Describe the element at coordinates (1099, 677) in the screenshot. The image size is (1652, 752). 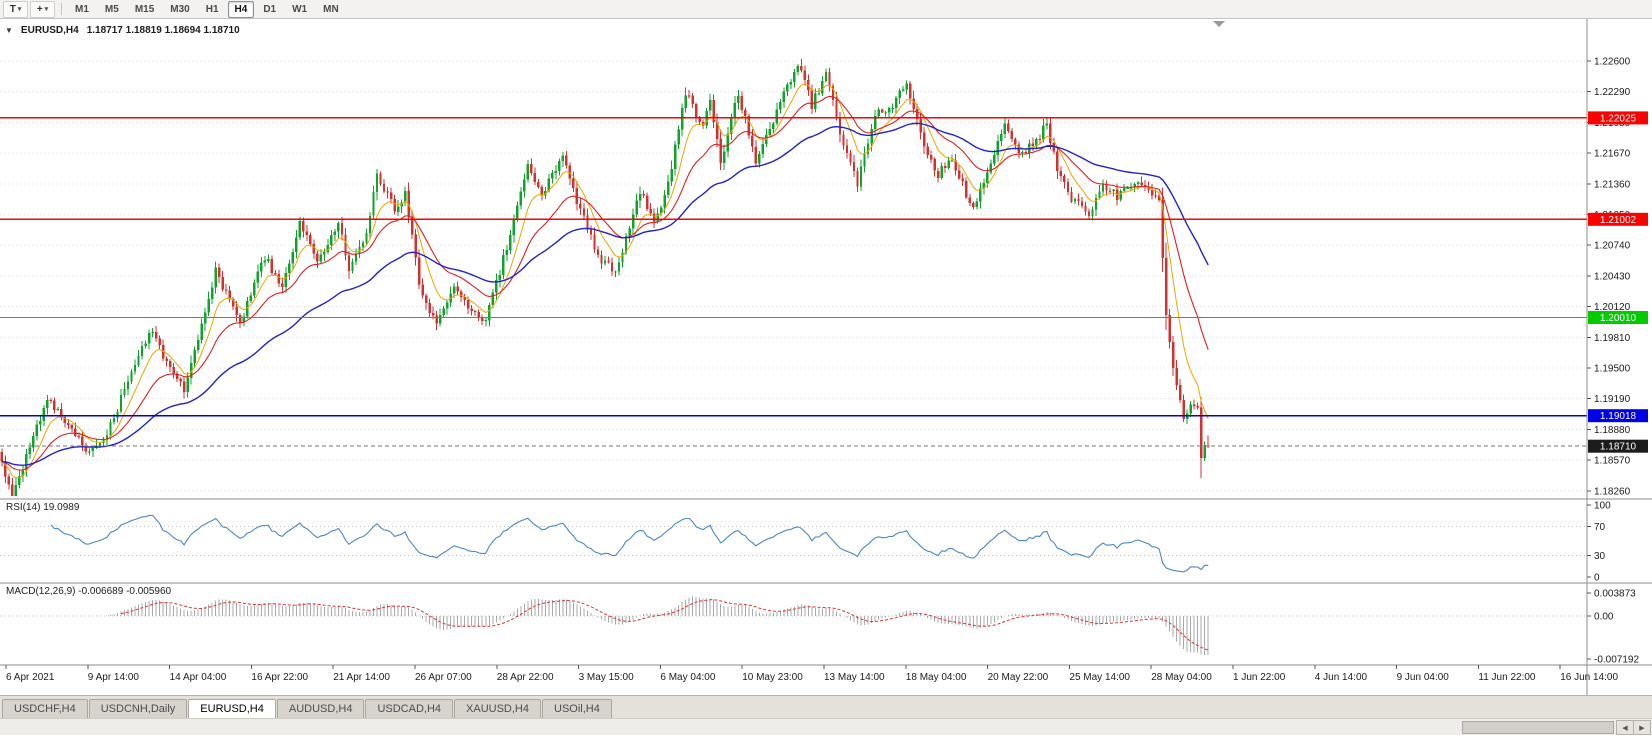
I see `svg-text: 25 May 14:00` at that location.